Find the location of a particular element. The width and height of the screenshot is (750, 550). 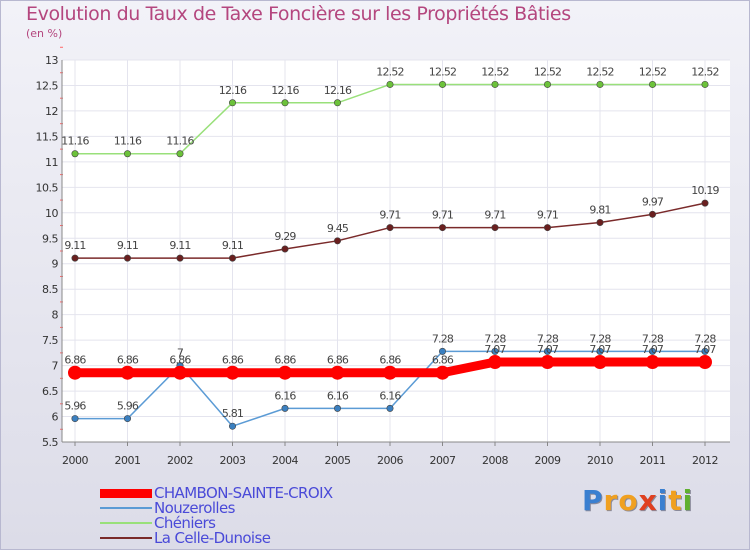

data-label: 11.16 is located at coordinates (75, 141).